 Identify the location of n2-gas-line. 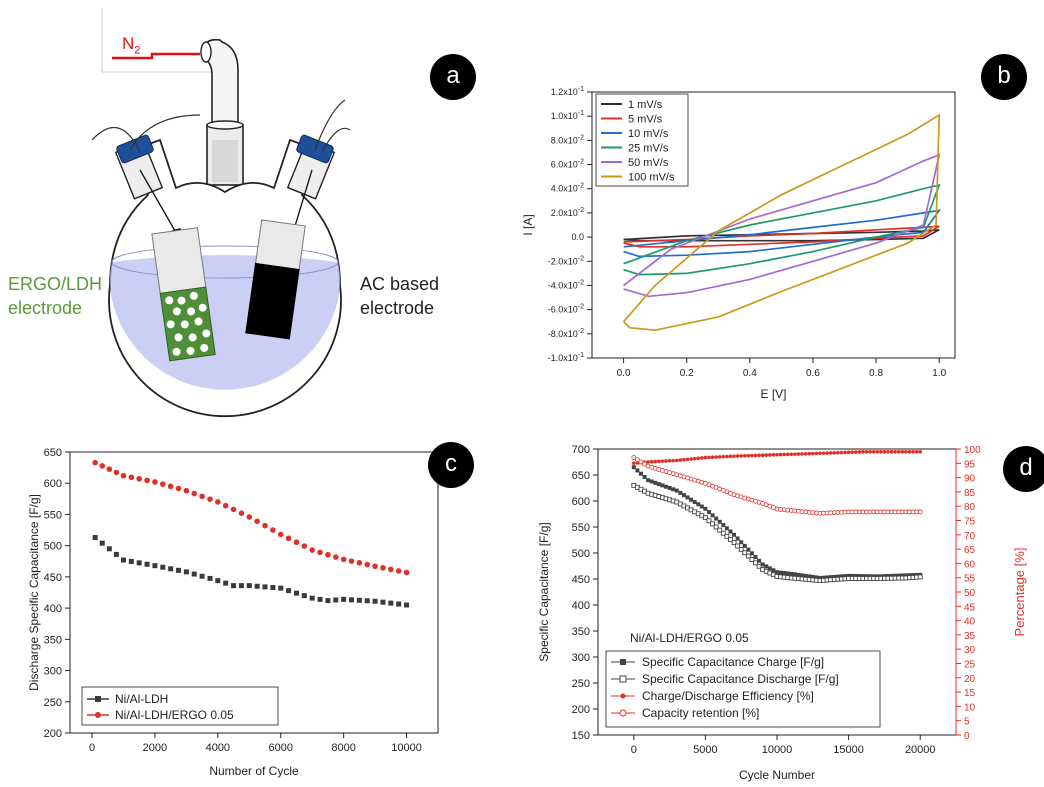
(156, 56).